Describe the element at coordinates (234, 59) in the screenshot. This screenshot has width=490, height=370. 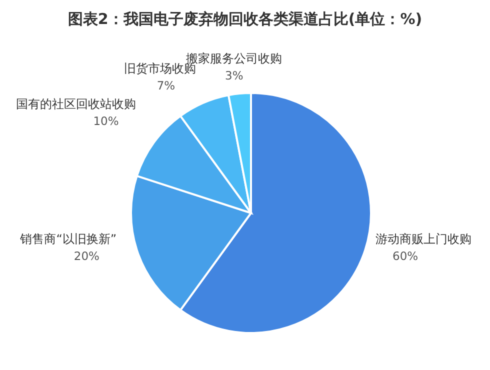
I see `slice-label: 搬家服务公司收购` at that location.